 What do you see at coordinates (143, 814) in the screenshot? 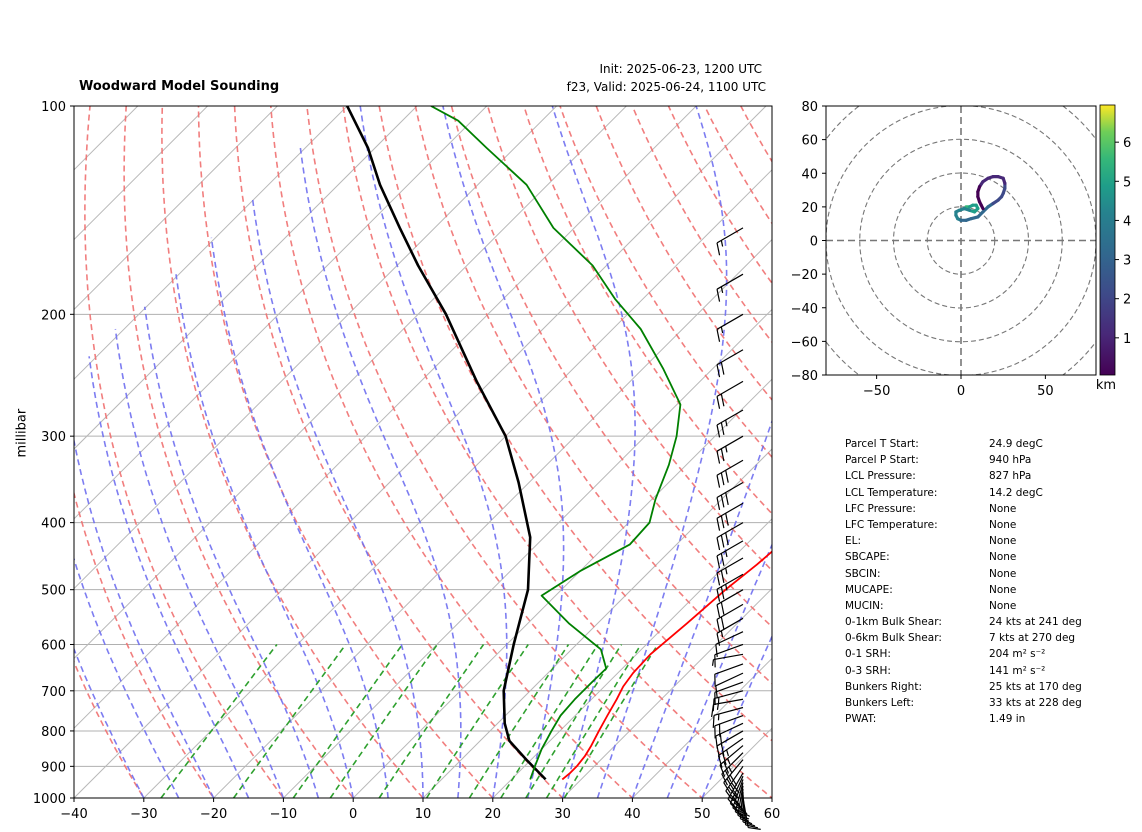
I see `x-tick-label: −30` at bounding box center [143, 814].